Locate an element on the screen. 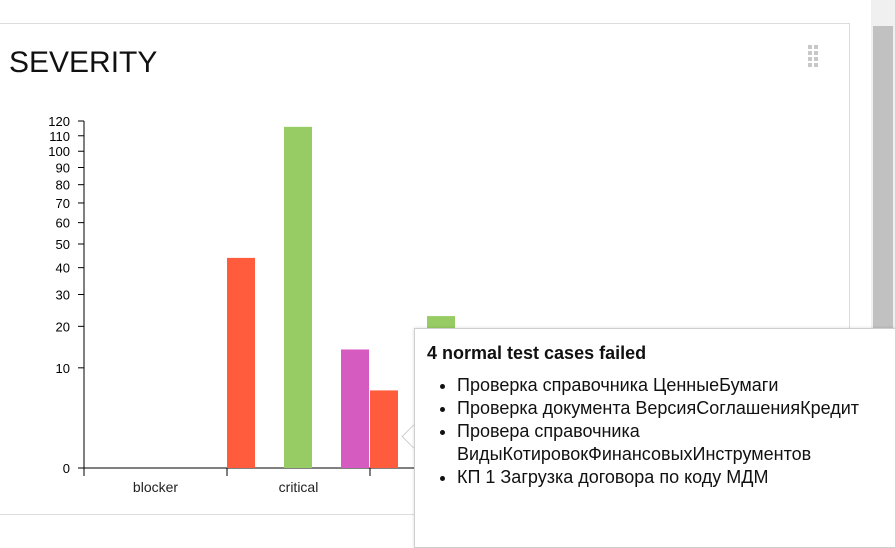 This screenshot has width=895, height=548. x-tick-label: blocker is located at coordinates (155, 487).